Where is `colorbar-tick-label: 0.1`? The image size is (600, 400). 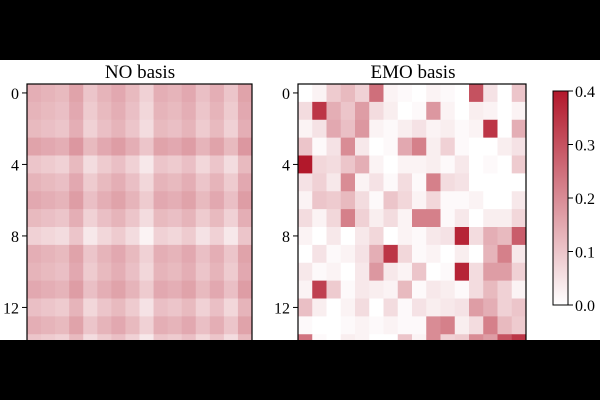 colorbar-tick-label: 0.1 is located at coordinates (585, 253).